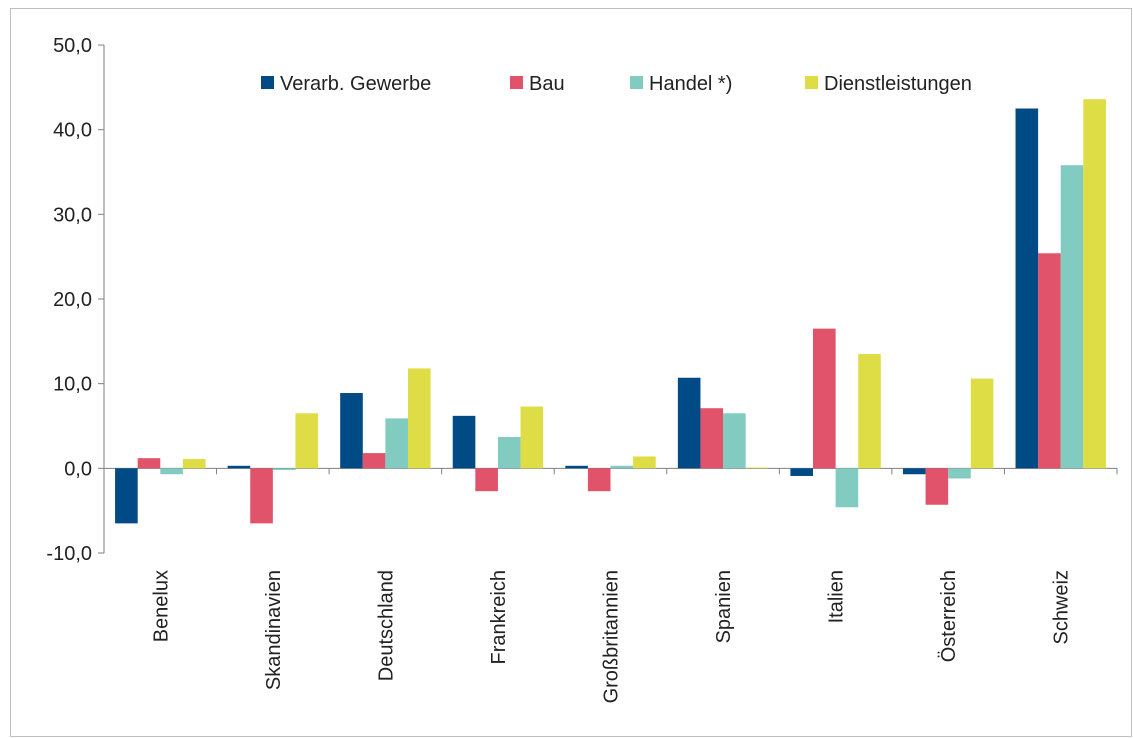 This screenshot has width=1133, height=738. I want to click on legend-label: Verarb. Gewerbe, so click(355, 84).